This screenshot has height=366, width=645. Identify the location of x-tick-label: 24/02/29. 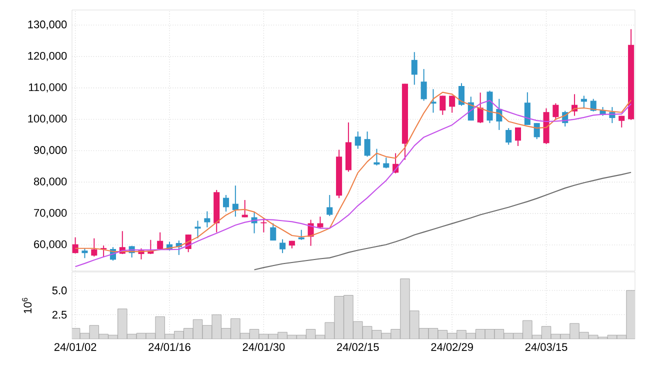
(452, 346).